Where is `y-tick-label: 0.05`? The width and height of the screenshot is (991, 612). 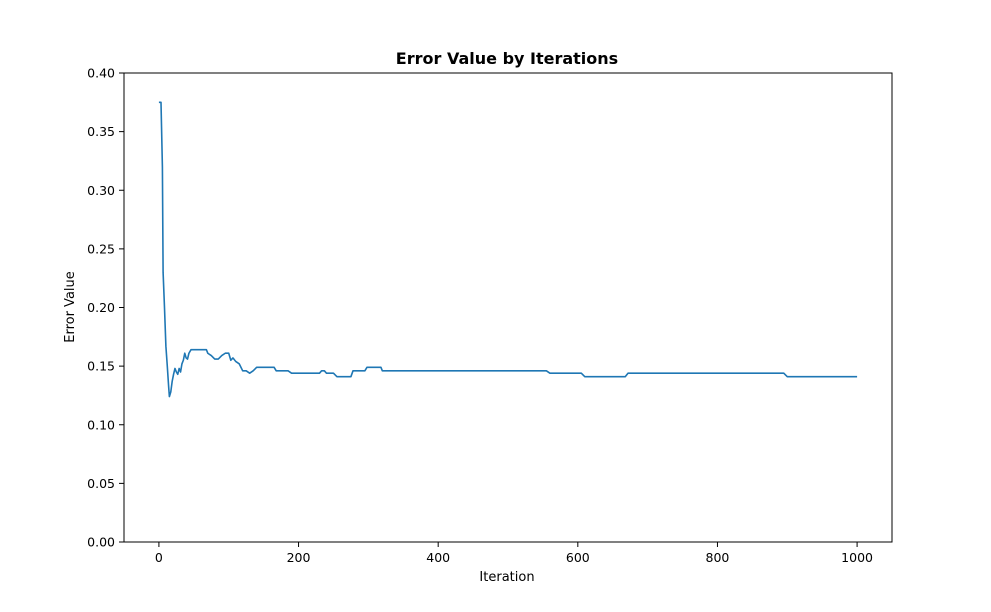
y-tick-label: 0.05 is located at coordinates (101, 483).